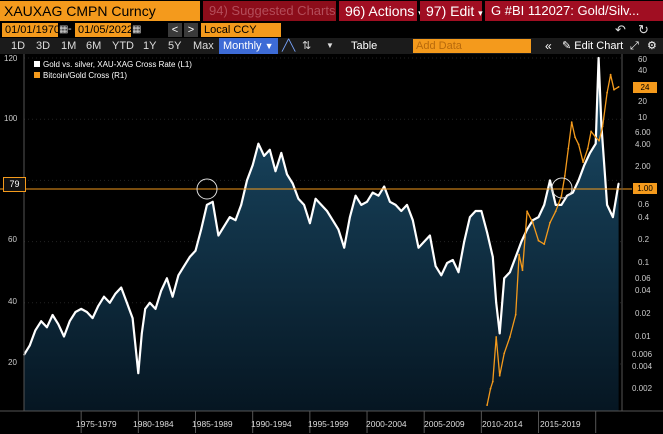 This screenshot has height=434, width=663. Describe the element at coordinates (289, 46) in the screenshot. I see `line-chart-icon: ╱╲` at that location.